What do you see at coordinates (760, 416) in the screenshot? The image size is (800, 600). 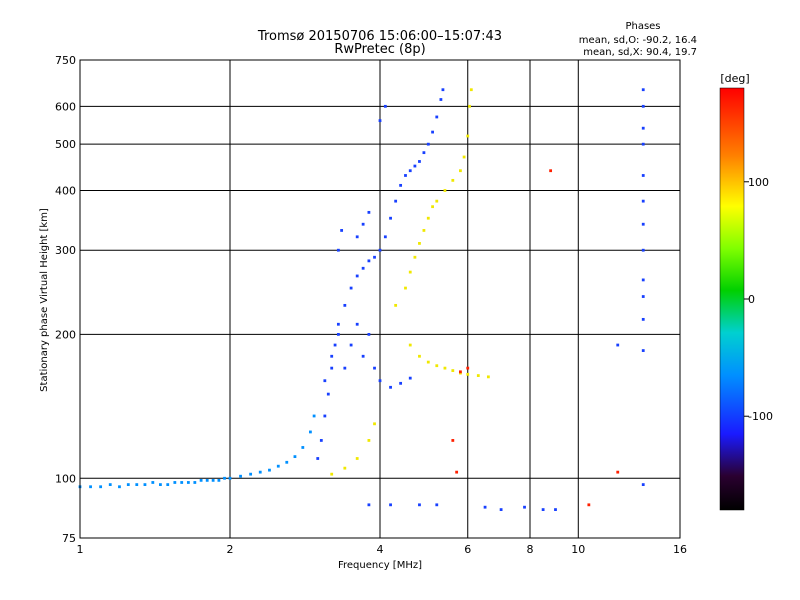 I see `colorbar-tick-label: -100` at bounding box center [760, 416].